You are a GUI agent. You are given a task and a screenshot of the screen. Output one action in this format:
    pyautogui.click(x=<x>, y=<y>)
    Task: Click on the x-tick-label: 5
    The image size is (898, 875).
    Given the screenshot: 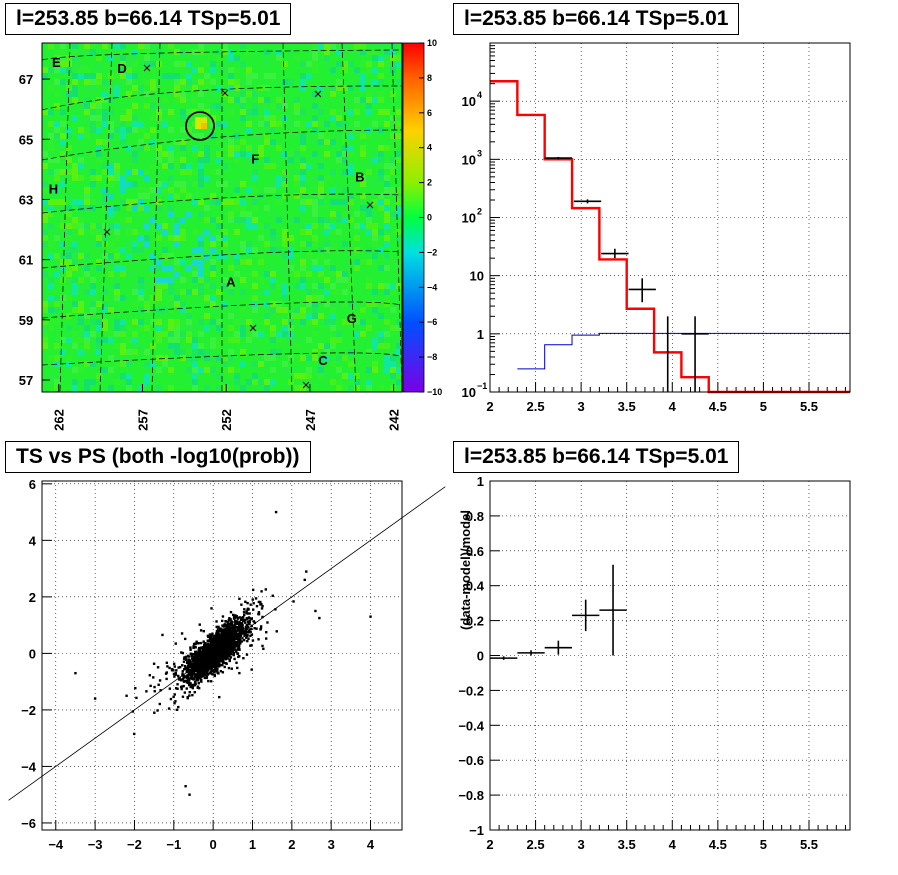 What is the action you would take?
    pyautogui.click(x=763, y=844)
    